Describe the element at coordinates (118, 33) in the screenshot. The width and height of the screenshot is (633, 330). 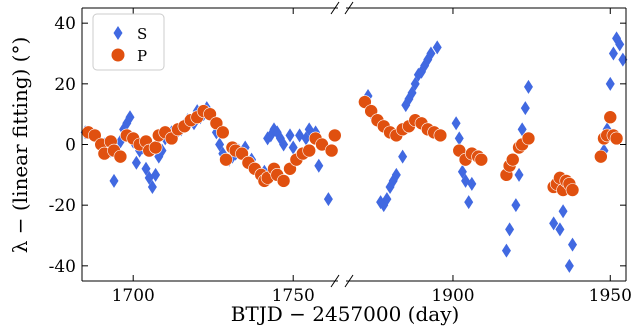
I see `legend-marker-s` at that location.